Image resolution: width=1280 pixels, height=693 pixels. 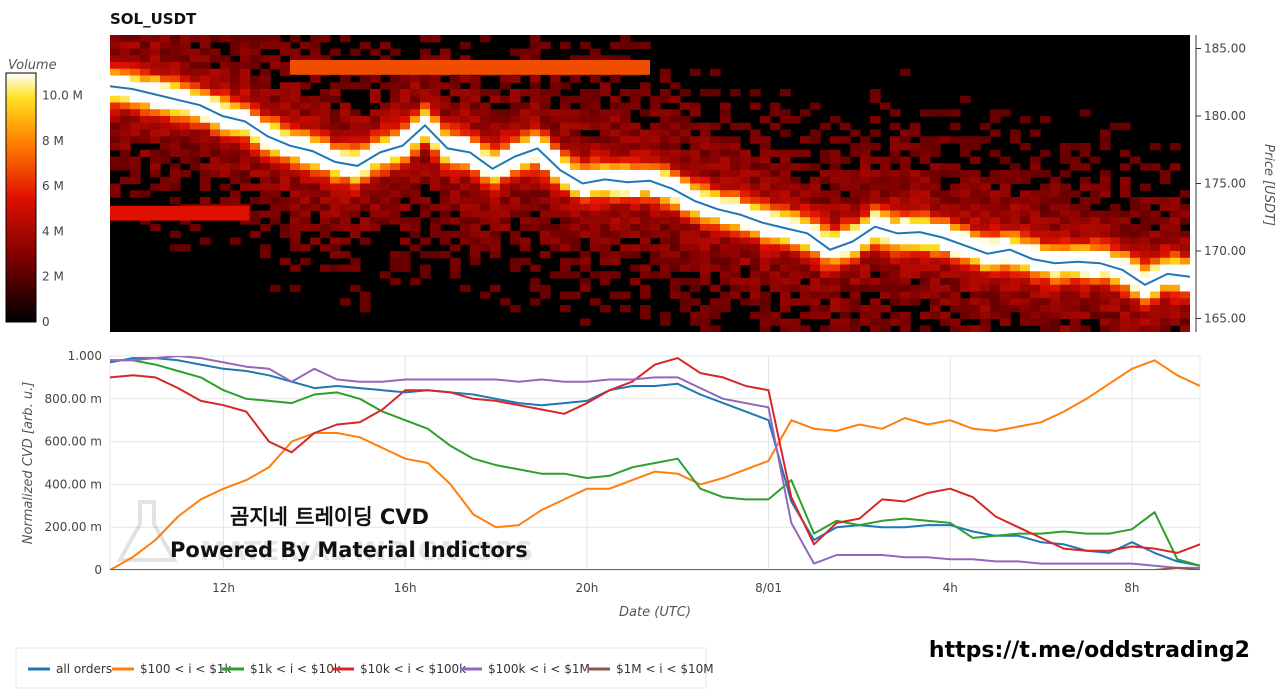 What do you see at coordinates (539, 669) in the screenshot?
I see `legend-item-label: $100k < i < $1M` at bounding box center [539, 669].